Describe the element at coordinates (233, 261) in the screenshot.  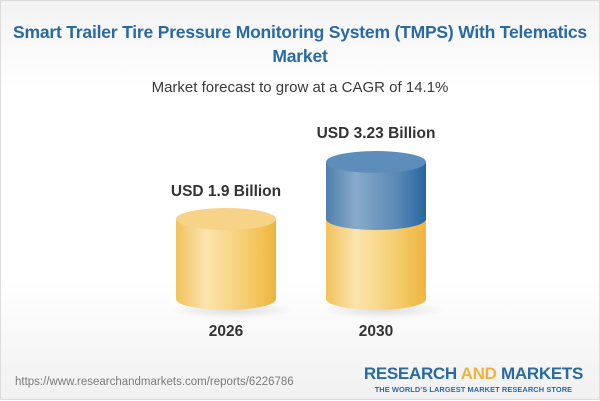
I see `bar-2026: USD 1.9 Billion 2026` at that location.